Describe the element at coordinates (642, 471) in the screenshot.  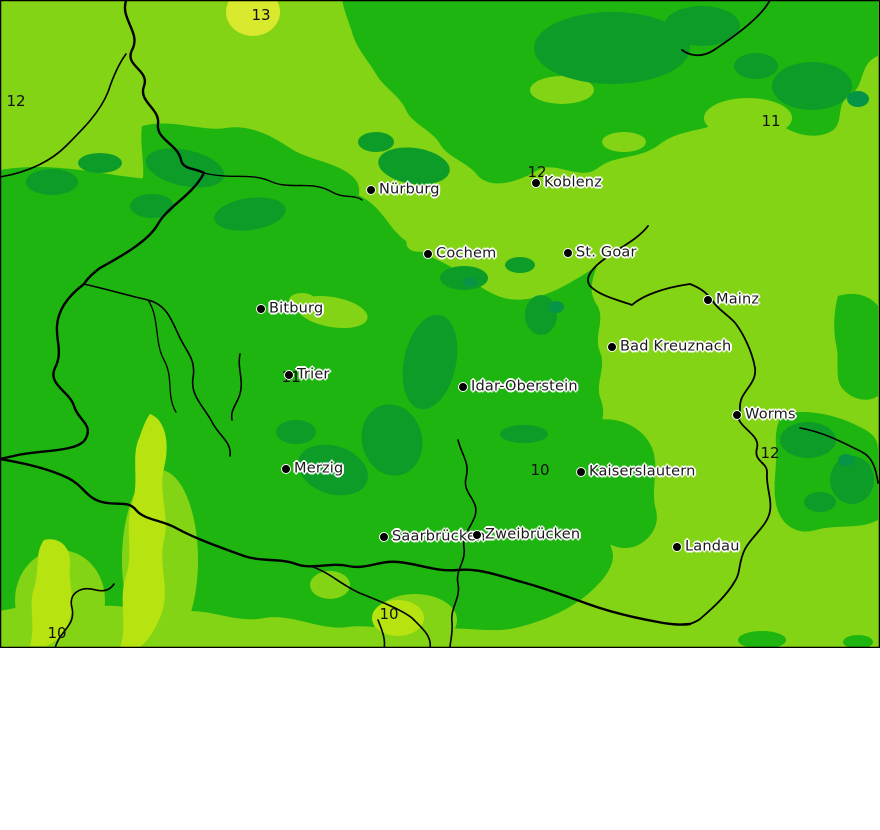
I see `city-label: Kaiserslautern` at that location.